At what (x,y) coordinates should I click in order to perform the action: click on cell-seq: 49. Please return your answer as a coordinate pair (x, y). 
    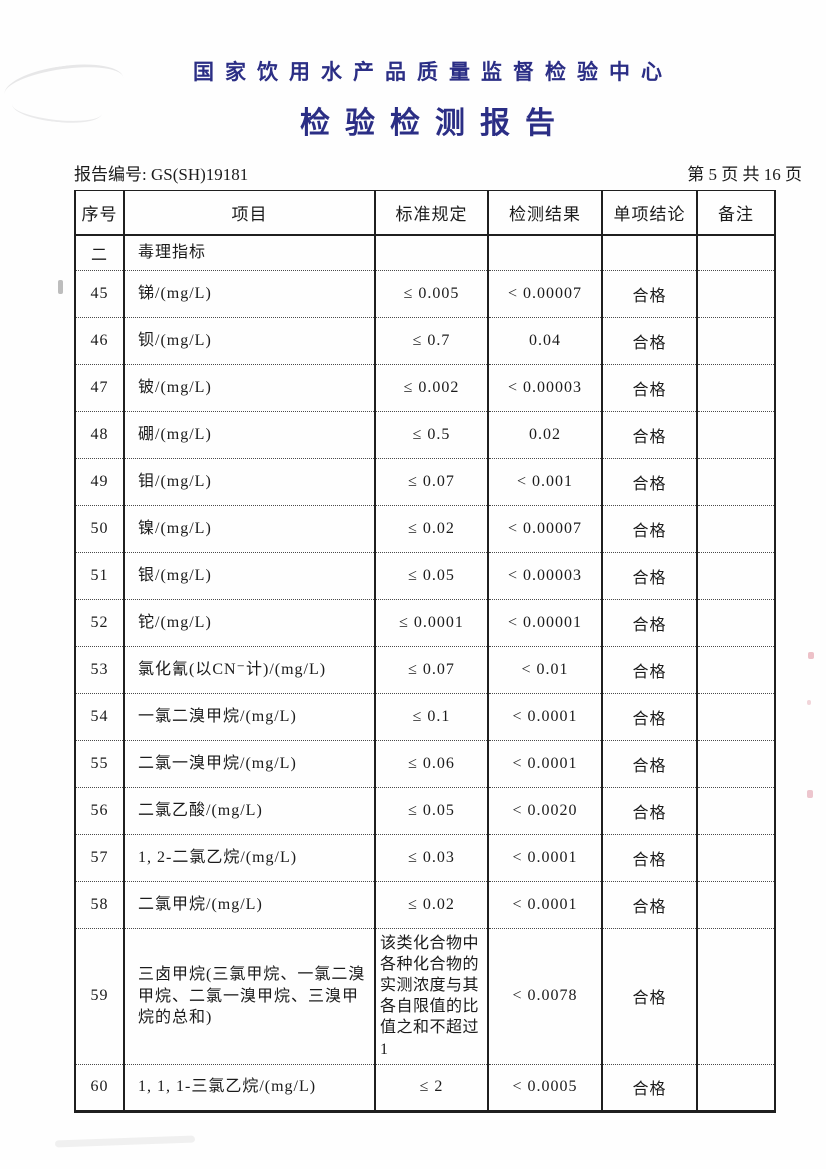
    Looking at the image, I should click on (99, 482).